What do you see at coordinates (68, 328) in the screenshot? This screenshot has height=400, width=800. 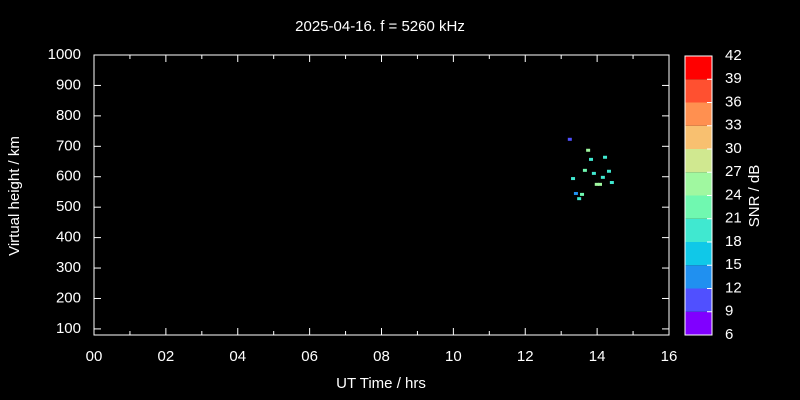 I see `y-tick-label: 100` at bounding box center [68, 328].